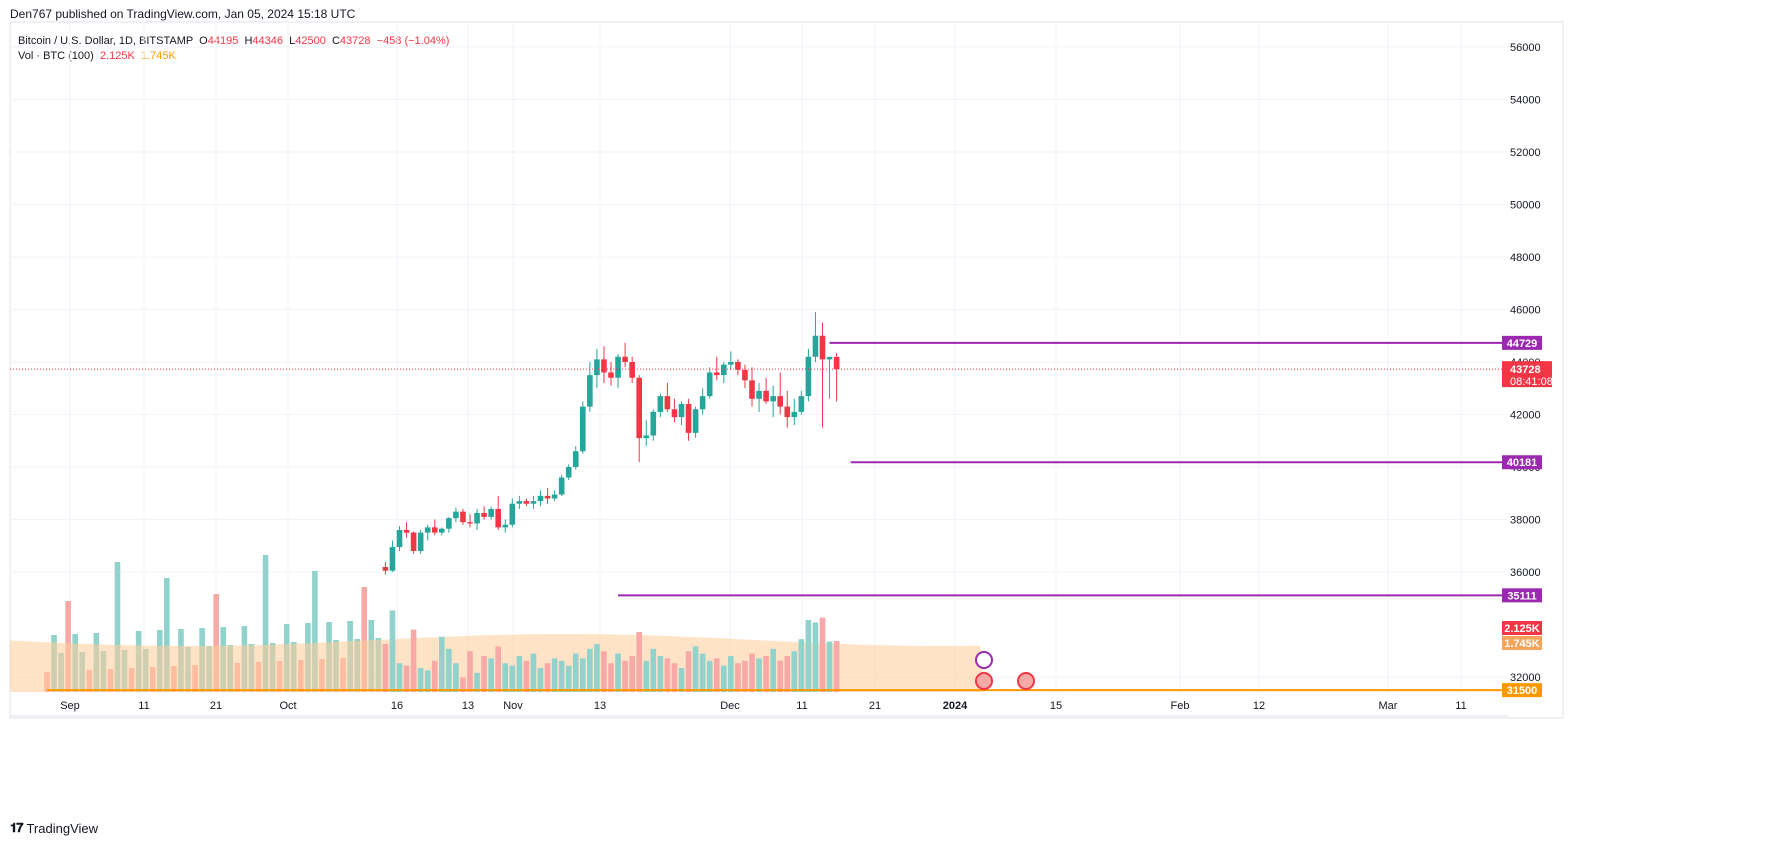 This screenshot has width=1771, height=846. I want to click on footer-brand: TradingView, so click(62, 828).